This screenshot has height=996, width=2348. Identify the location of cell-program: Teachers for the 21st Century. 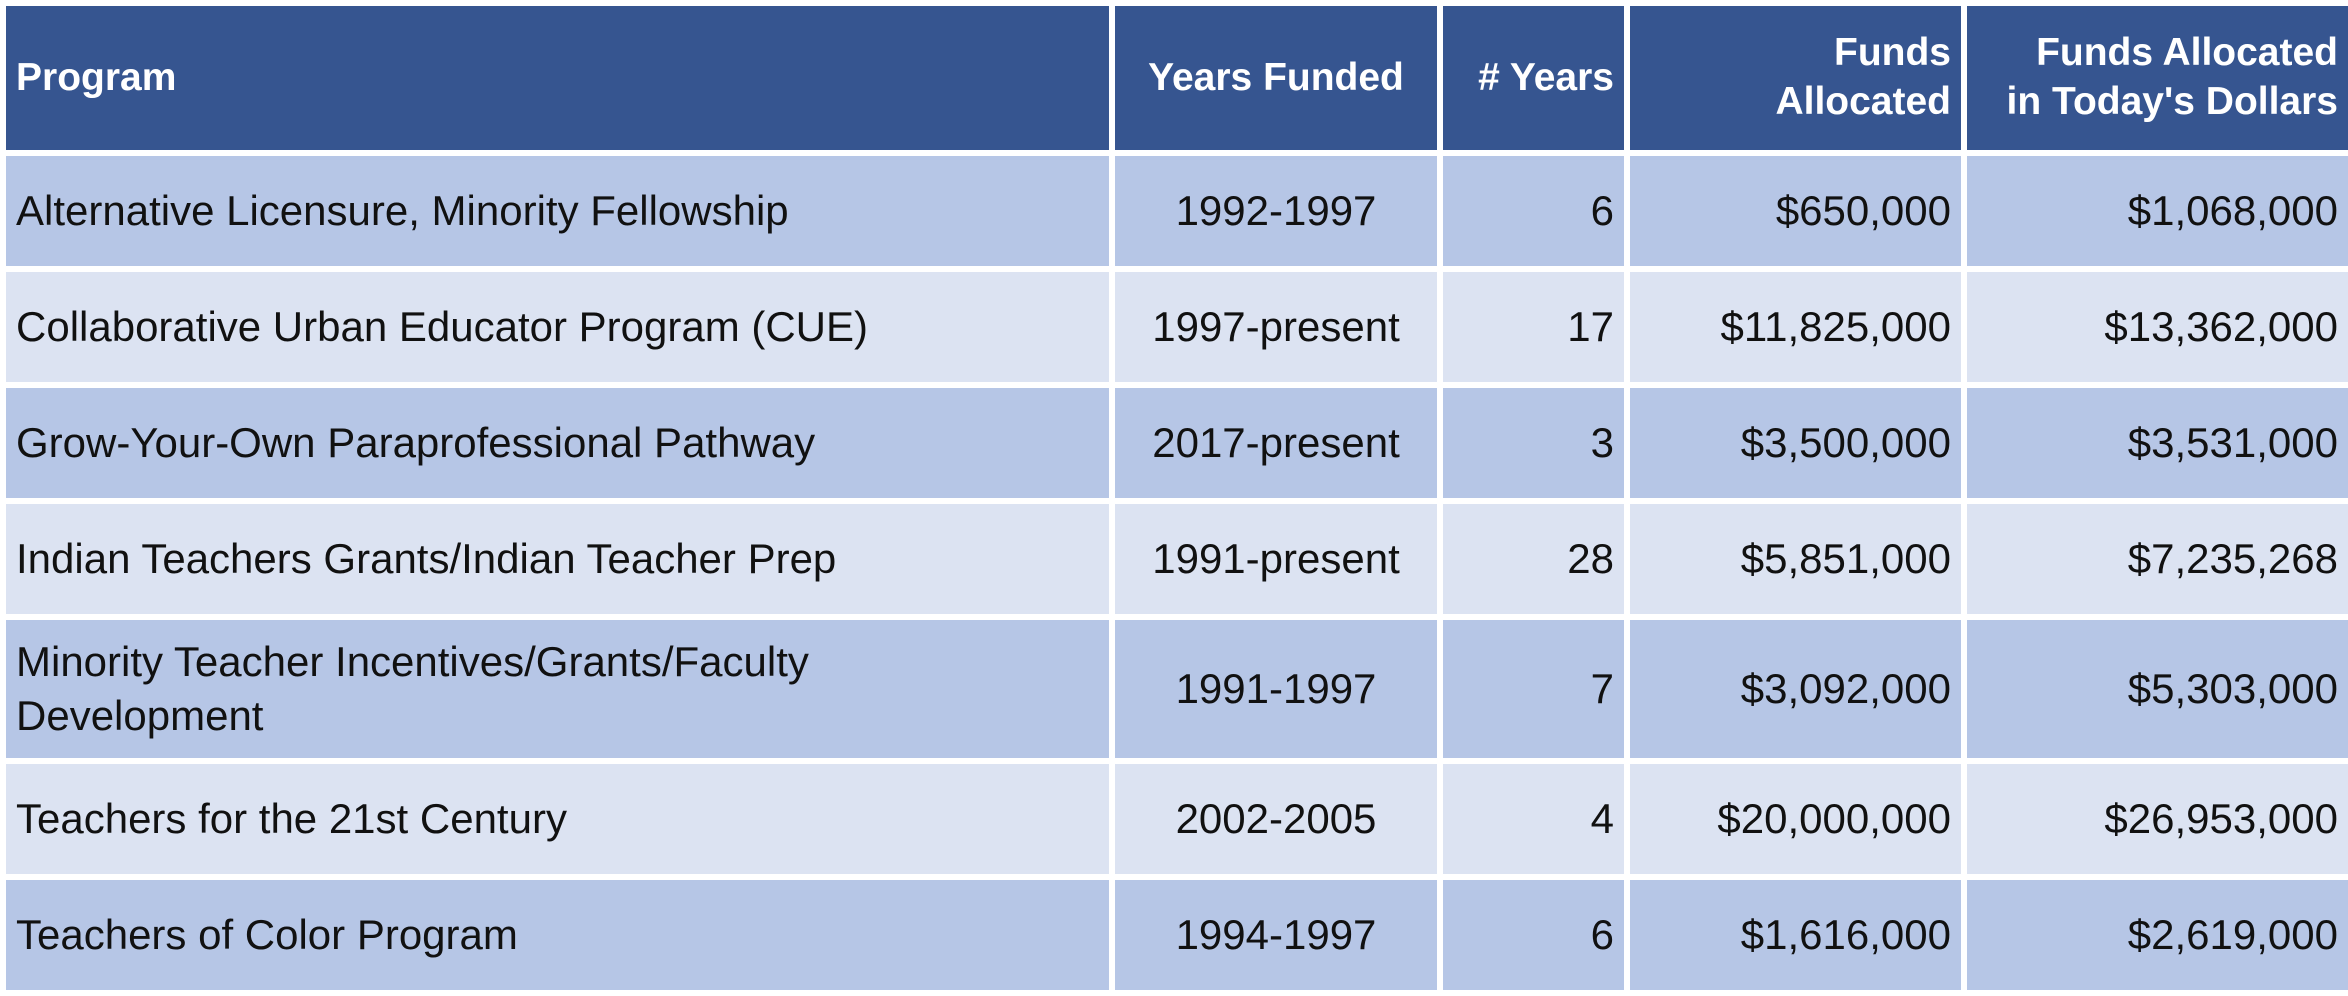
(557, 818).